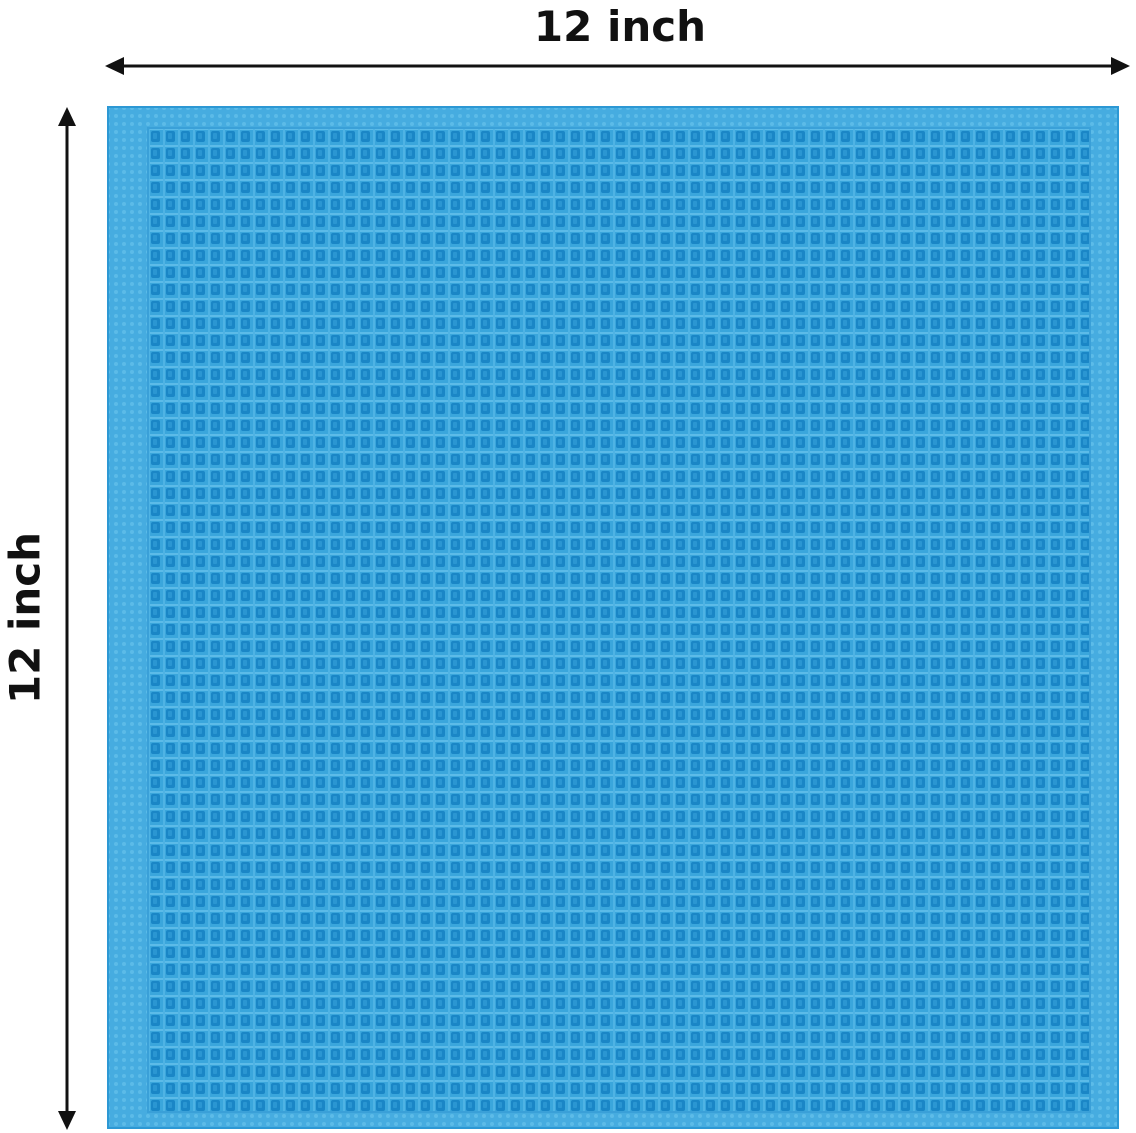 This screenshot has width=1136, height=1133. Describe the element at coordinates (620, 26) in the screenshot. I see `width-dimension-label: 12 inch` at that location.